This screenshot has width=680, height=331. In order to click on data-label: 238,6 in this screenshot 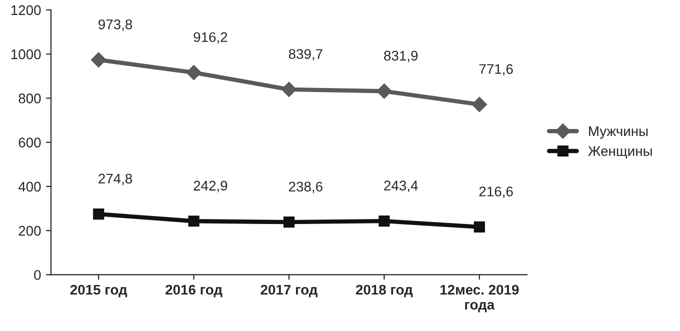, I will do `click(305, 188)`.